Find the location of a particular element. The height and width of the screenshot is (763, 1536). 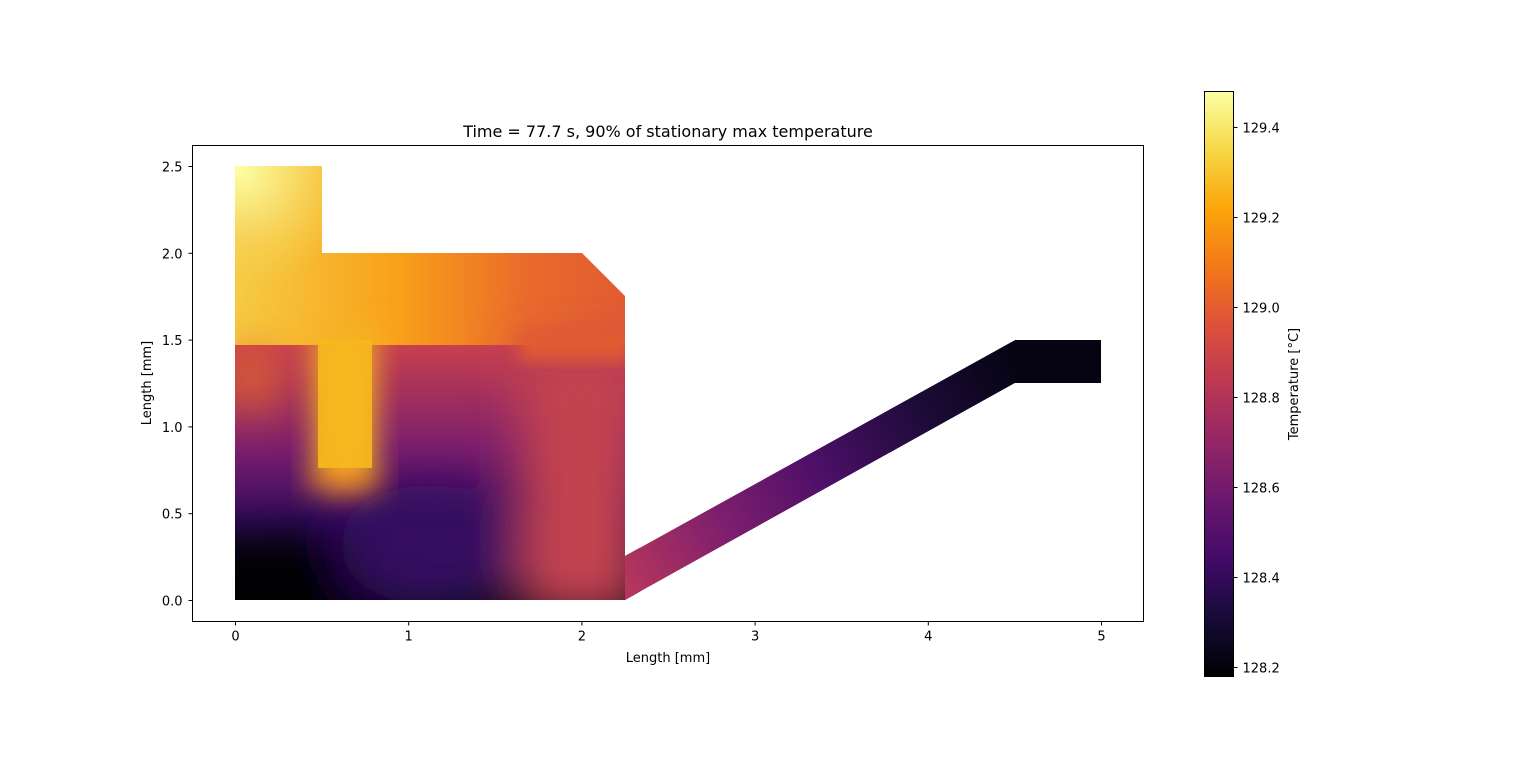

x-tick-label: 0 is located at coordinates (235, 637).